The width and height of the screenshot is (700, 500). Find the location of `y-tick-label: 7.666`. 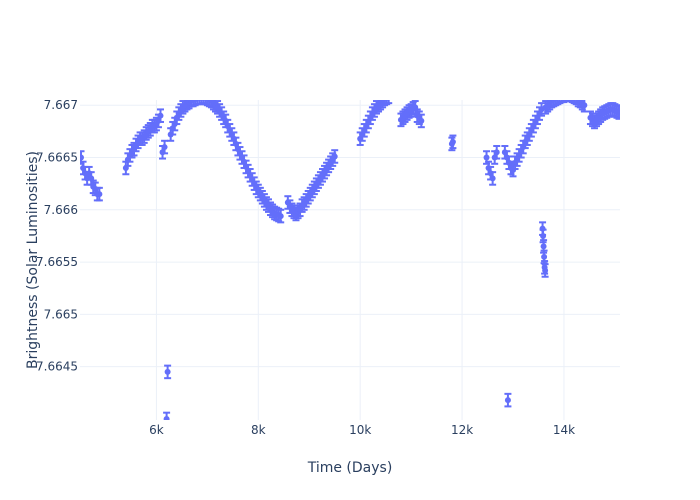

y-tick-label: 7.666 is located at coordinates (61, 210).